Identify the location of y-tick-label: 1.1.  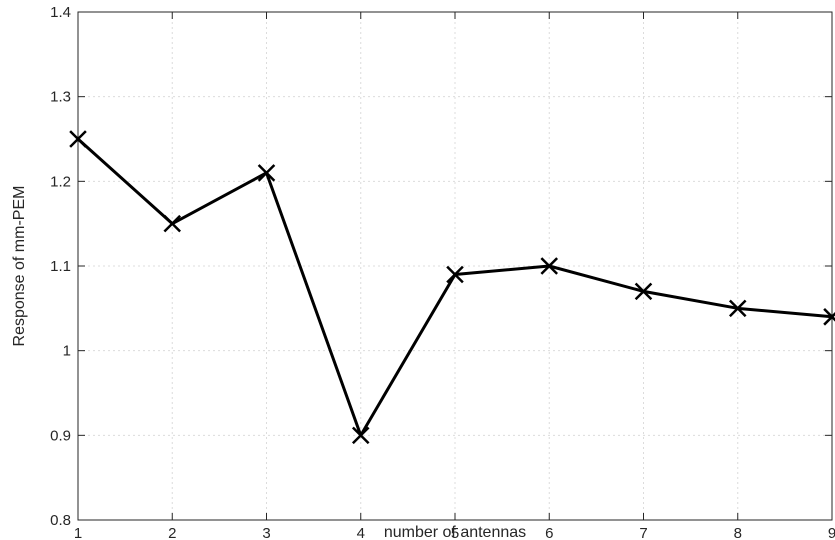
(60, 266).